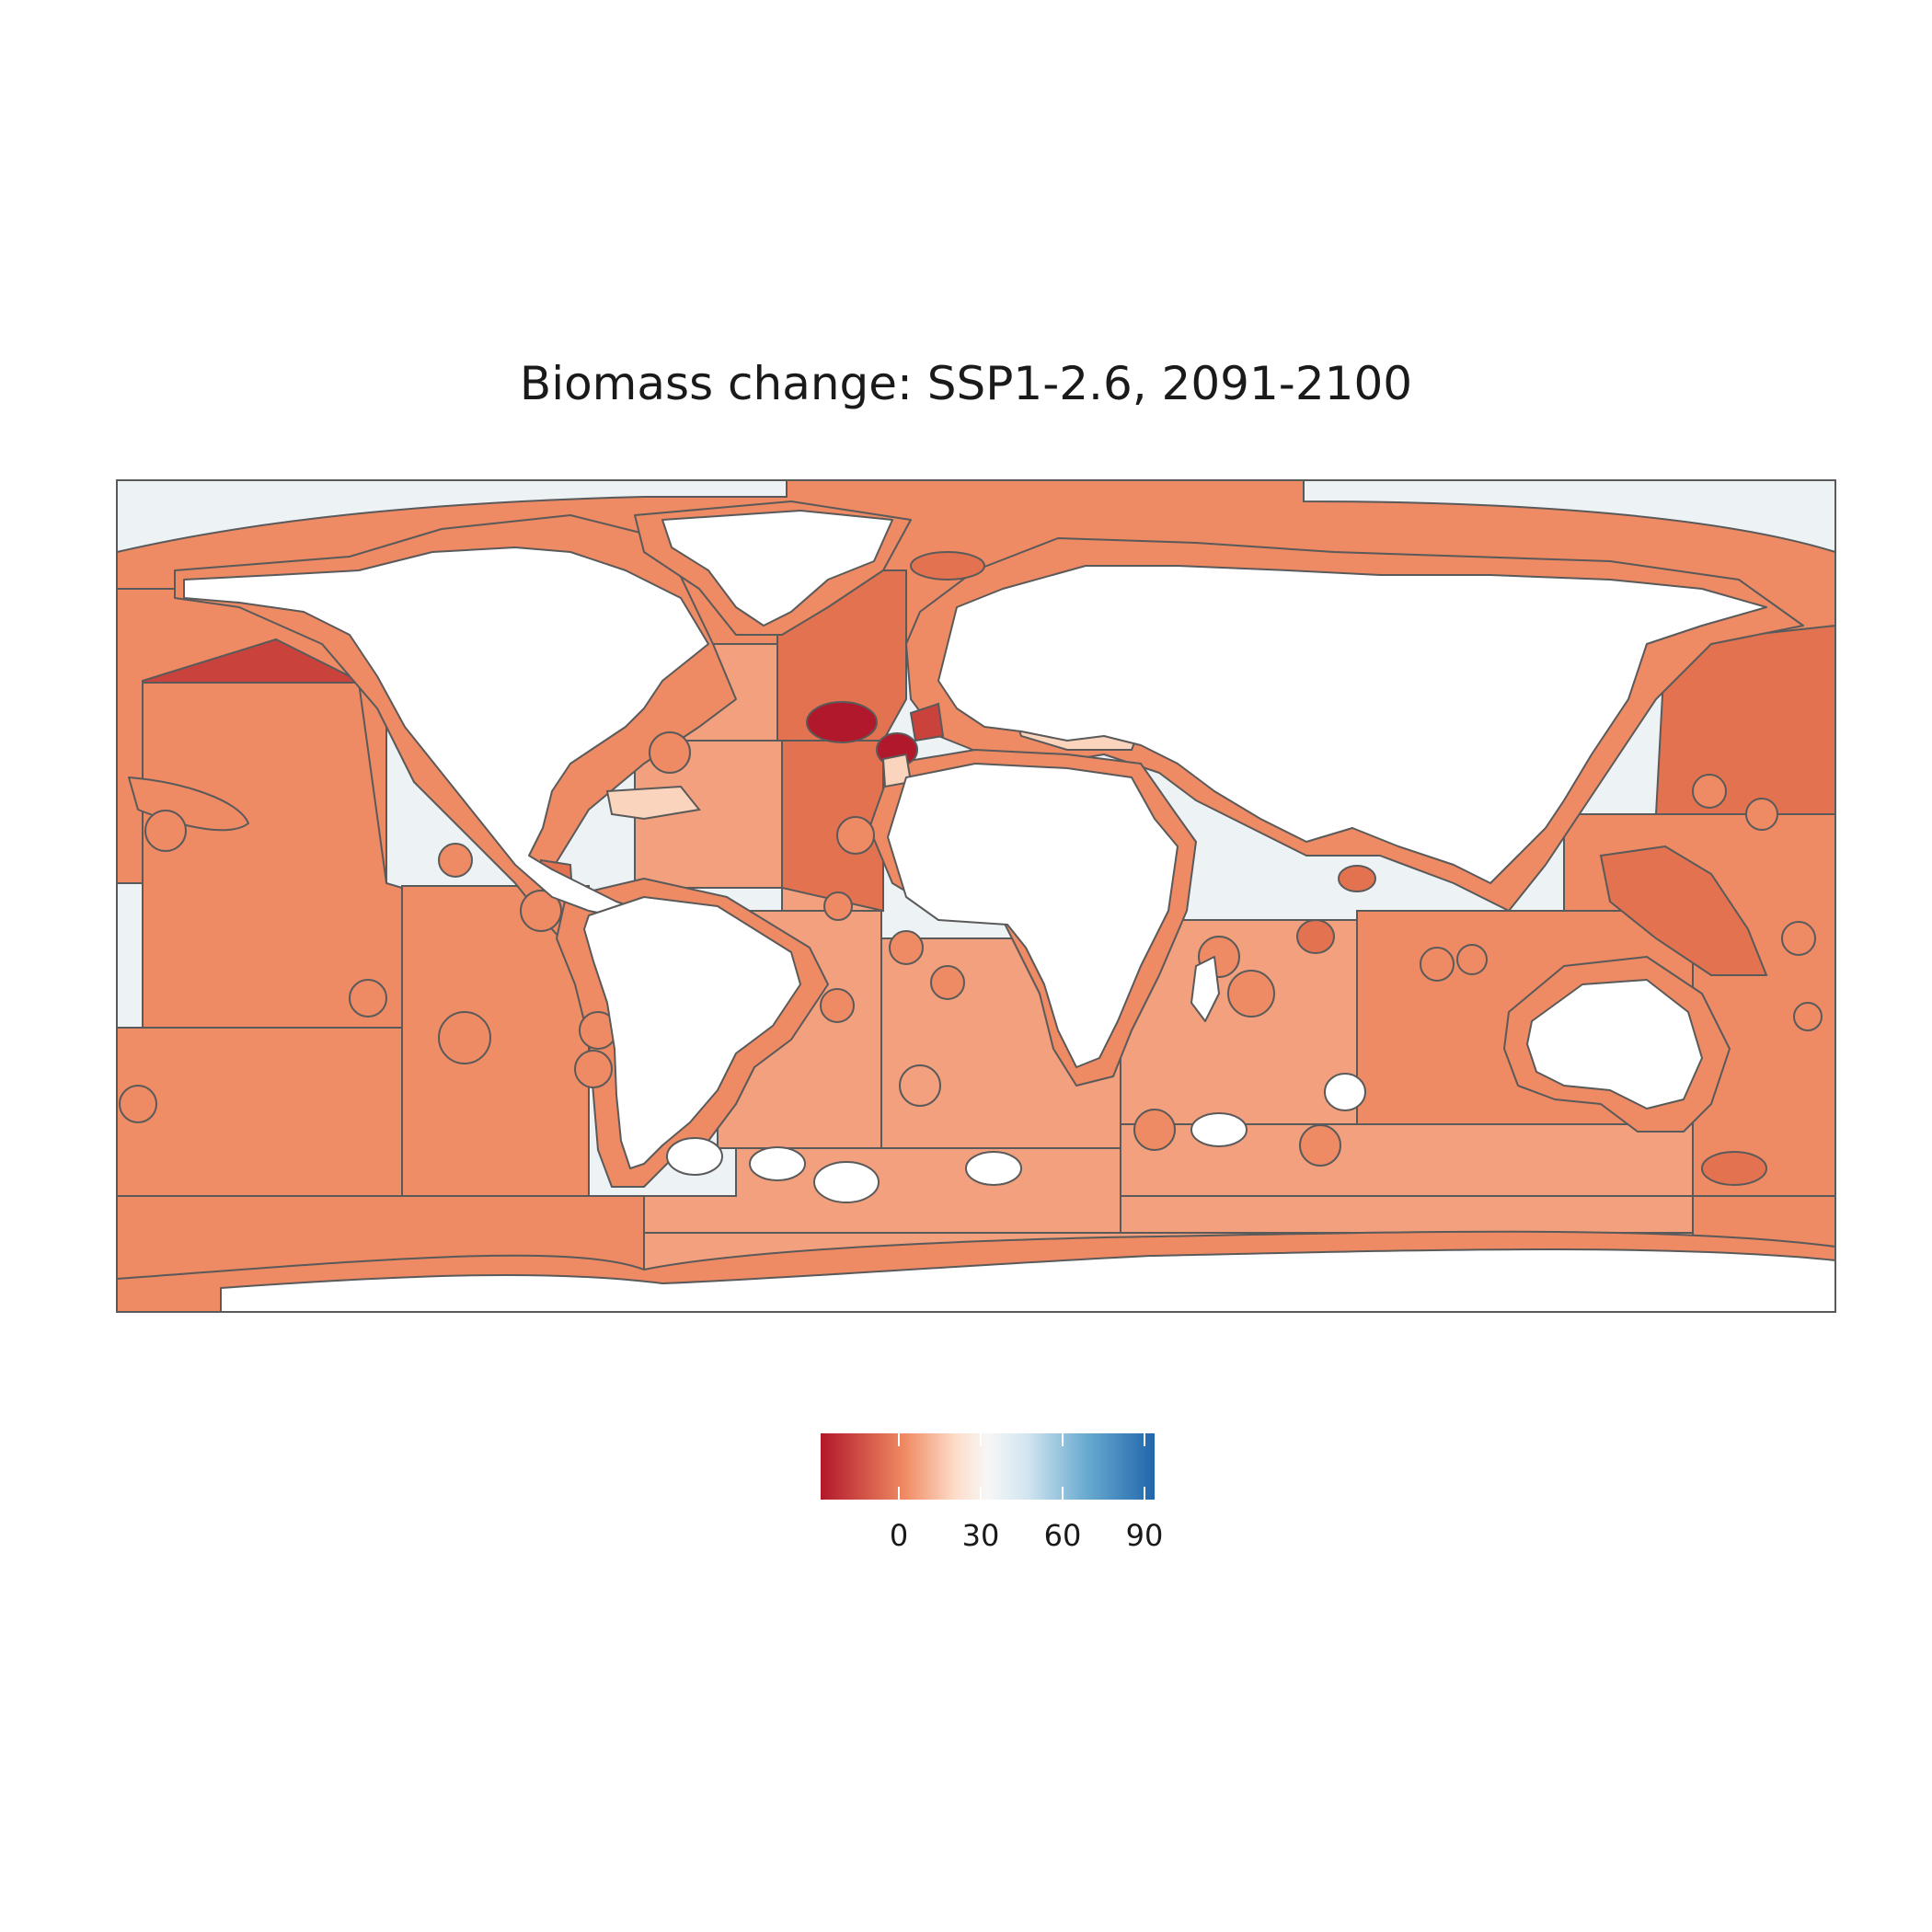 This screenshot has width=1932, height=1932. Describe the element at coordinates (842, 722) in the screenshot. I see `patch-azores` at that location.